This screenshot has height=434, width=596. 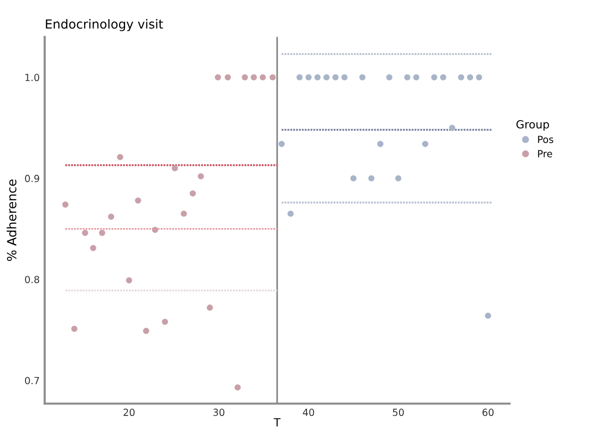 I want to click on y-tick-label: 0.7, so click(x=32, y=380).